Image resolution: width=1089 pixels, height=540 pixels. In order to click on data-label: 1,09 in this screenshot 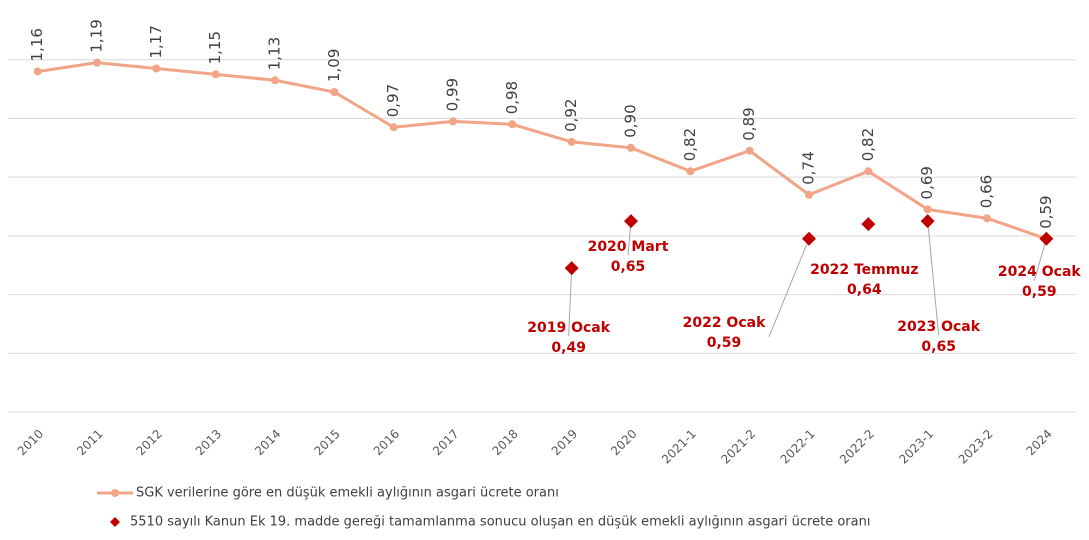, I will do `click(334, 65)`.